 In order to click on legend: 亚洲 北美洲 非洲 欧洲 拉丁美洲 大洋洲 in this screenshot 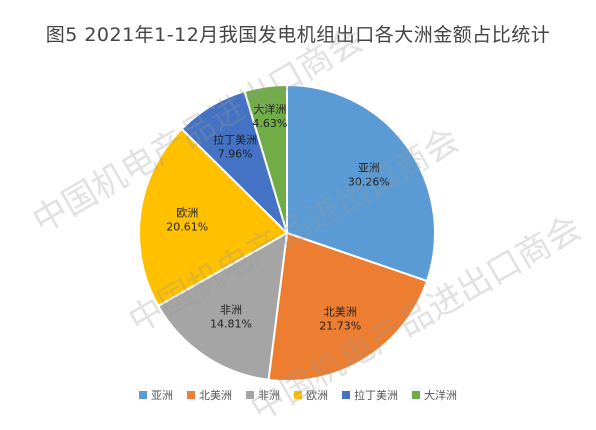, I will do `click(298, 395)`.